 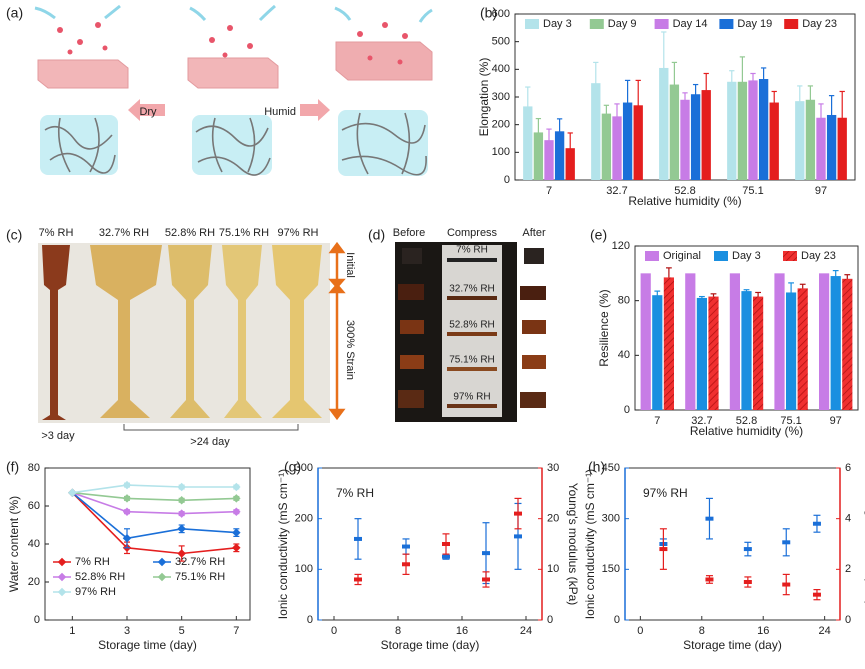 What do you see at coordinates (690, 24) in the screenshot?
I see `legend-label: Day 14` at bounding box center [690, 24].